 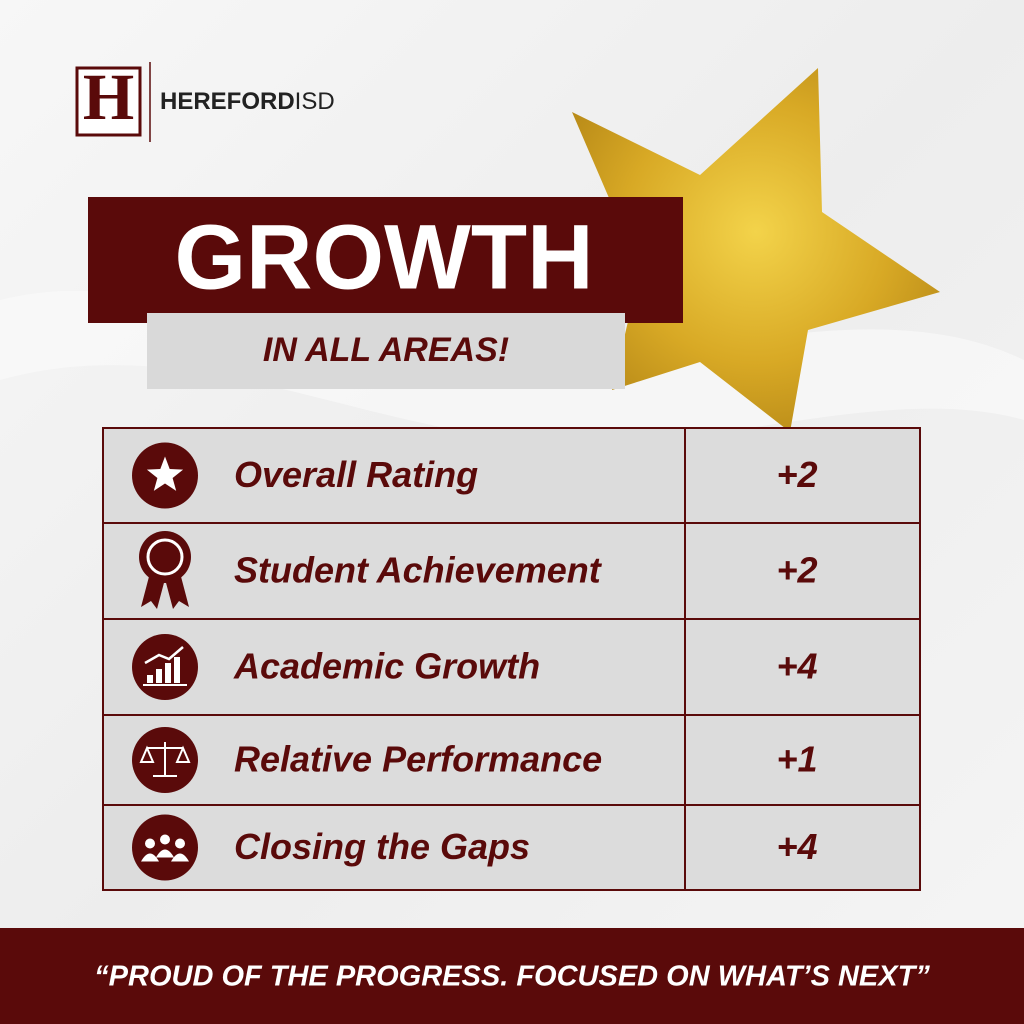 I want to click on row-label: Academic Growth, so click(x=386, y=666).